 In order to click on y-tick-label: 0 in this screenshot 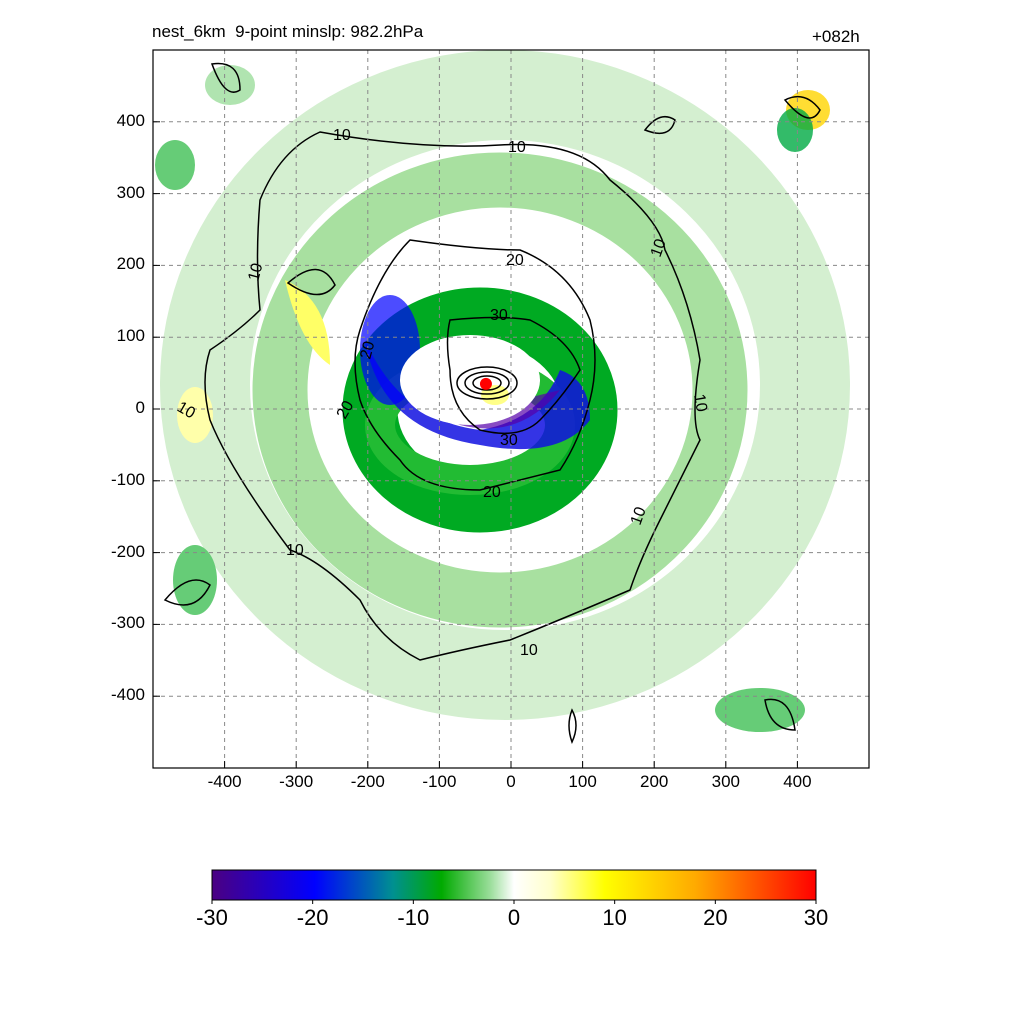, I will do `click(140, 407)`.